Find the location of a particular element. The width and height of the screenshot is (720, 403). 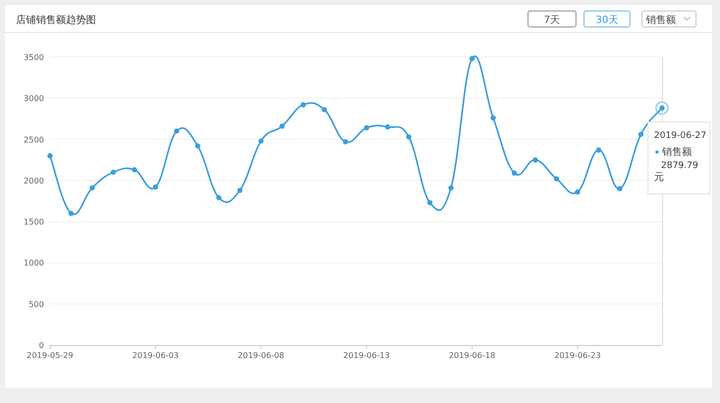

legend-label: 销售额 is located at coordinates (676, 152).